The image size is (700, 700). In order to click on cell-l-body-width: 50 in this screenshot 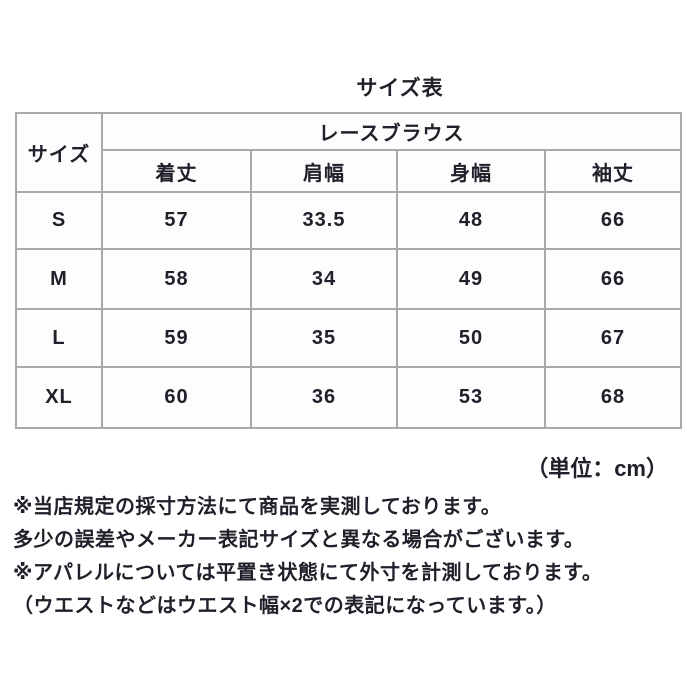, I will do `click(471, 338)`.